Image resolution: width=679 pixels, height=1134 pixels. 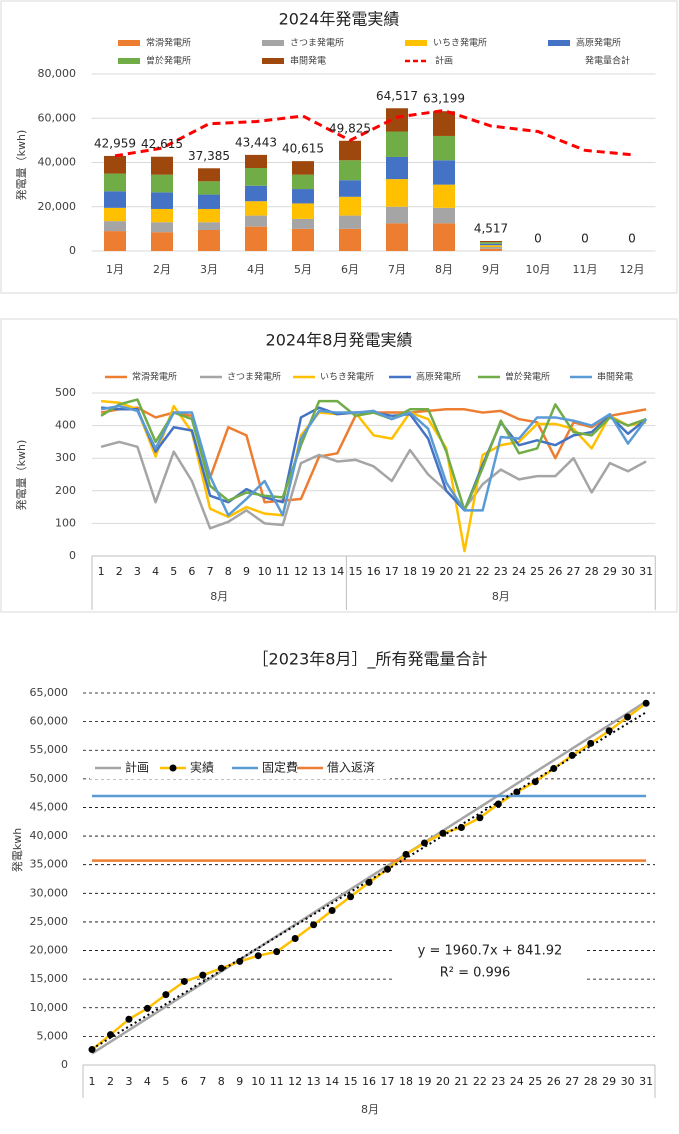 What do you see at coordinates (555, 571) in the screenshot?
I see `x-tick-label: 26` at bounding box center [555, 571].